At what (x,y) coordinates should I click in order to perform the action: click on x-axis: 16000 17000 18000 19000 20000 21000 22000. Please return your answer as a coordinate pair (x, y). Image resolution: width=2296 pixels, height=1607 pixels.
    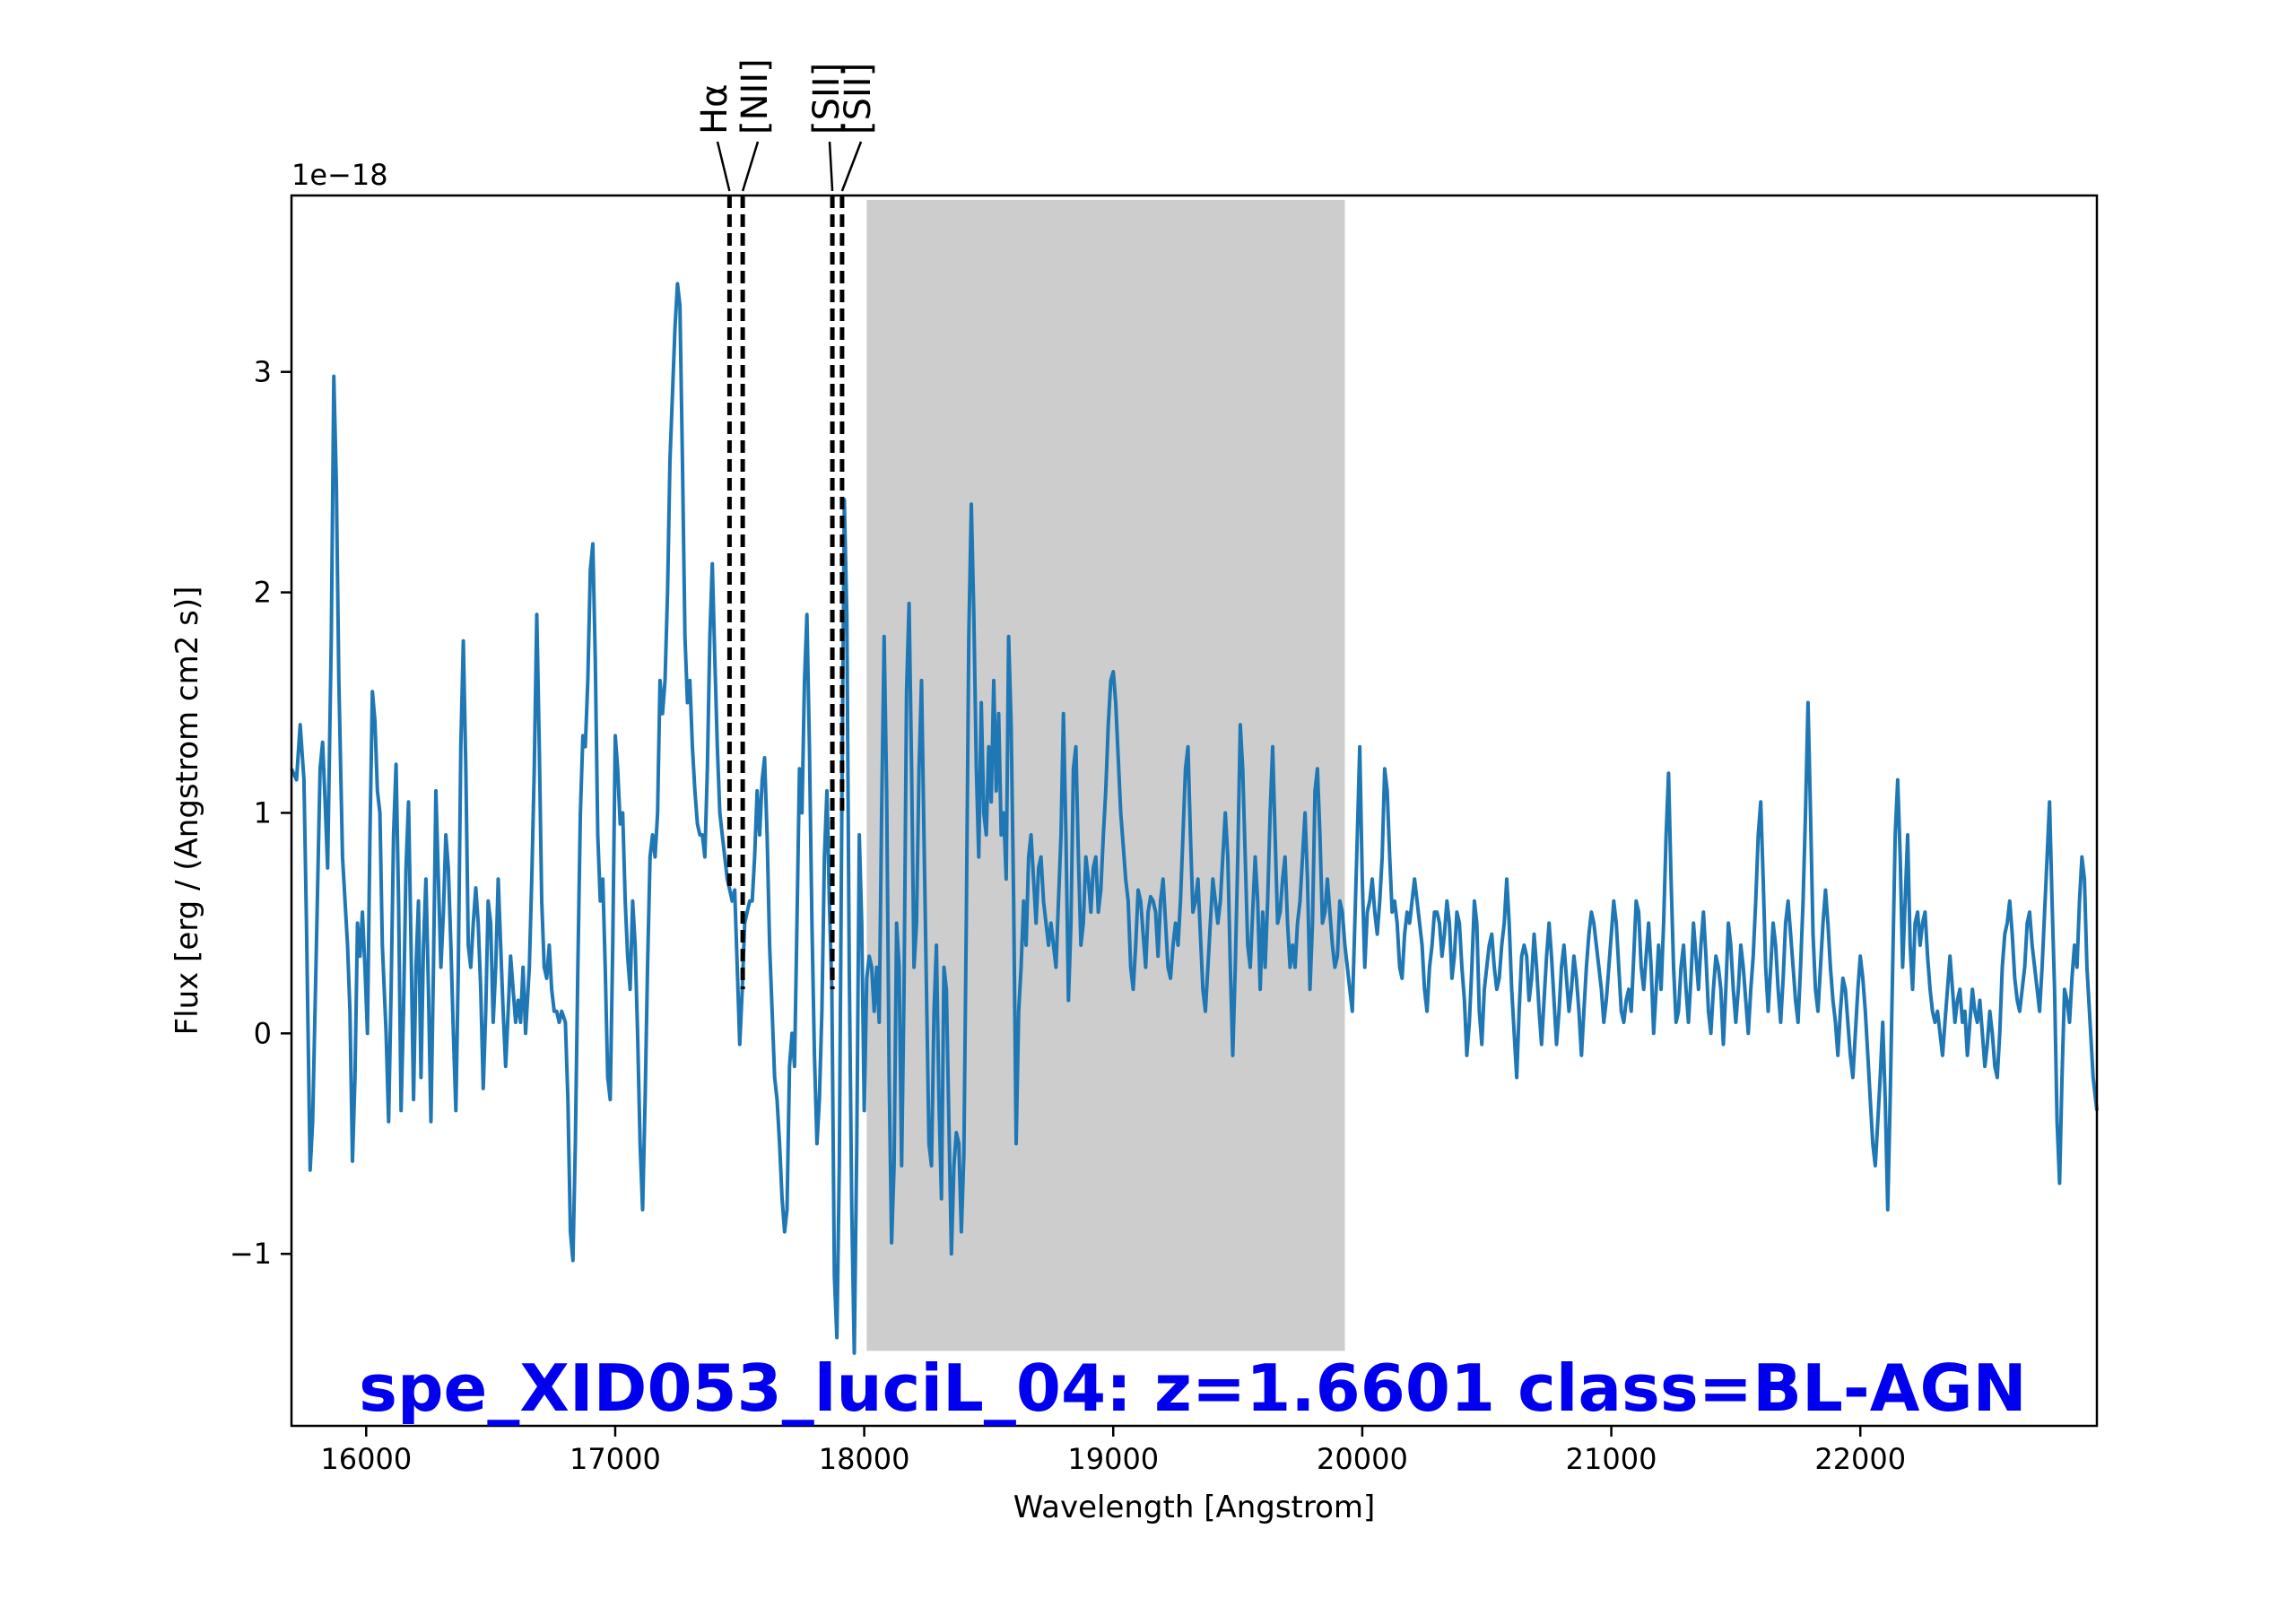
    Looking at the image, I should click on (1113, 1451).